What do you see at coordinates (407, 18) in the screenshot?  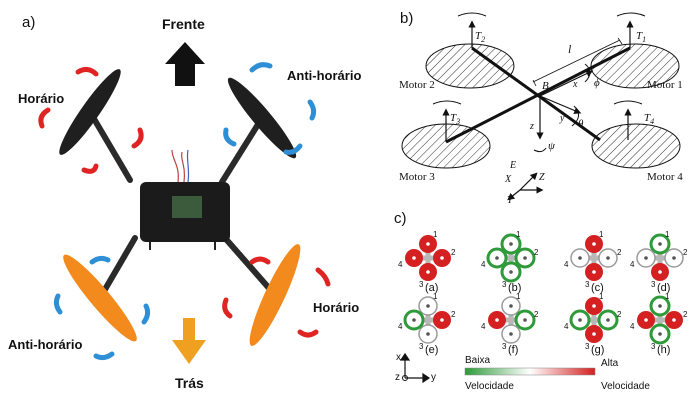 I see `panel-b-label: b)` at bounding box center [407, 18].